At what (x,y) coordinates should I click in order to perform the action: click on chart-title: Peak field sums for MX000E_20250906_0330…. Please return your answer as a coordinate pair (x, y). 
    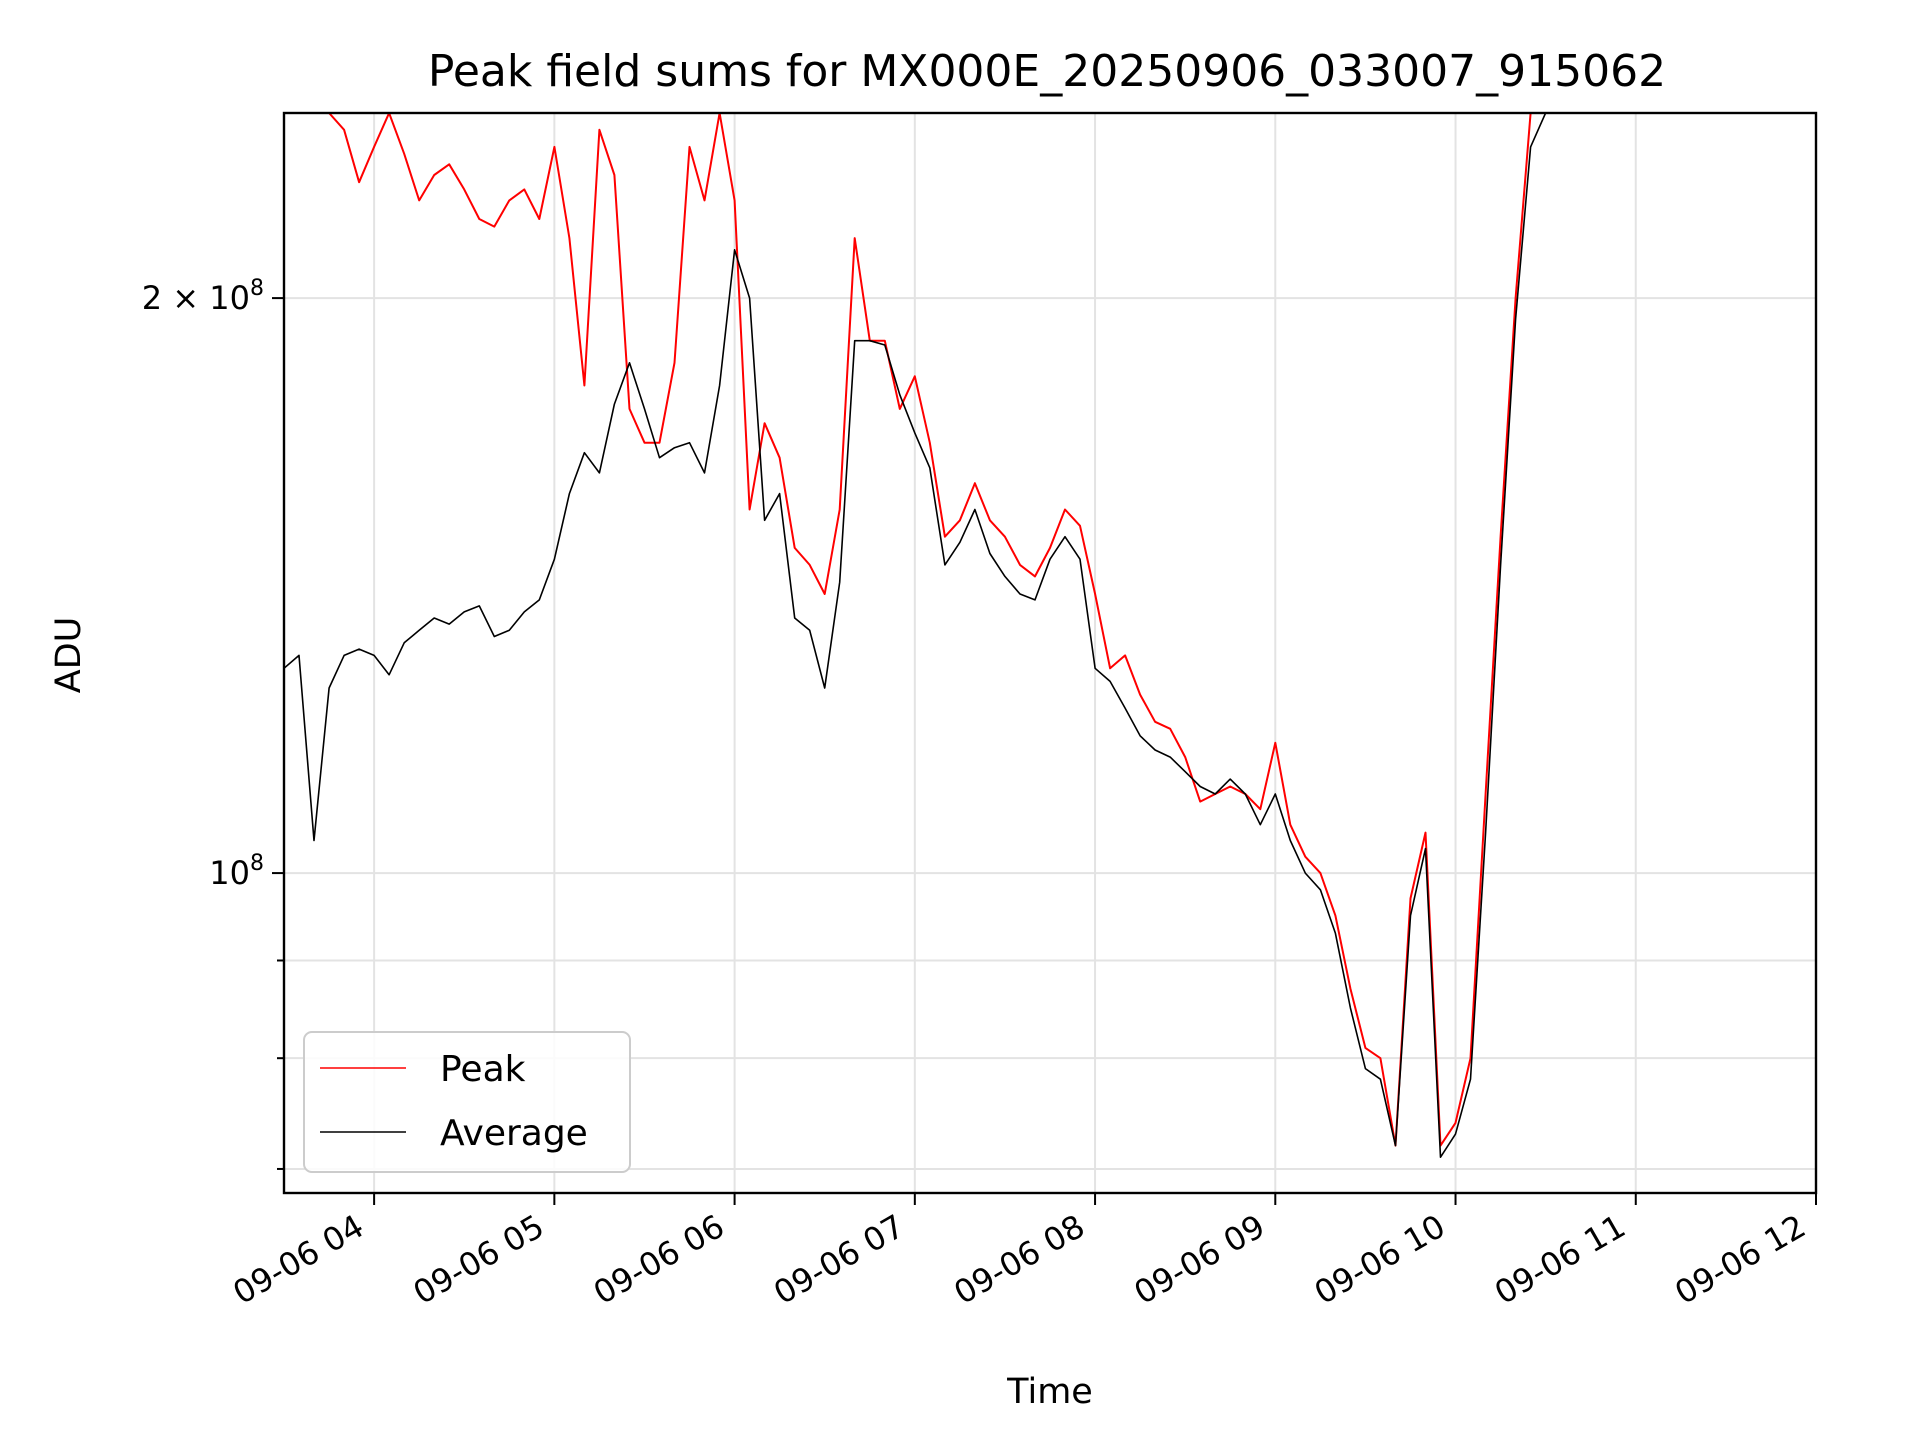
    Looking at the image, I should click on (1047, 71).